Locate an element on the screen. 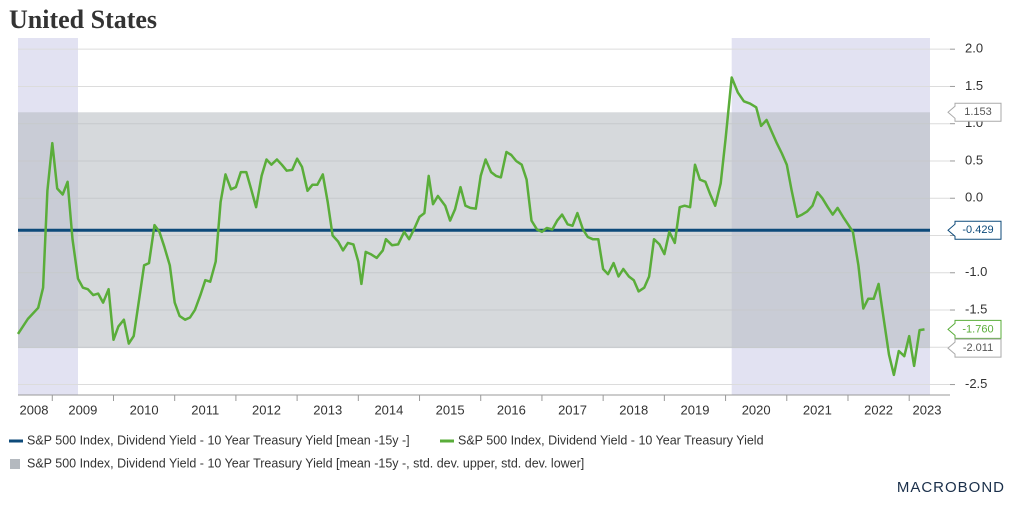 The image size is (1012, 506). value-tag-label: -0.429 is located at coordinates (977, 230).